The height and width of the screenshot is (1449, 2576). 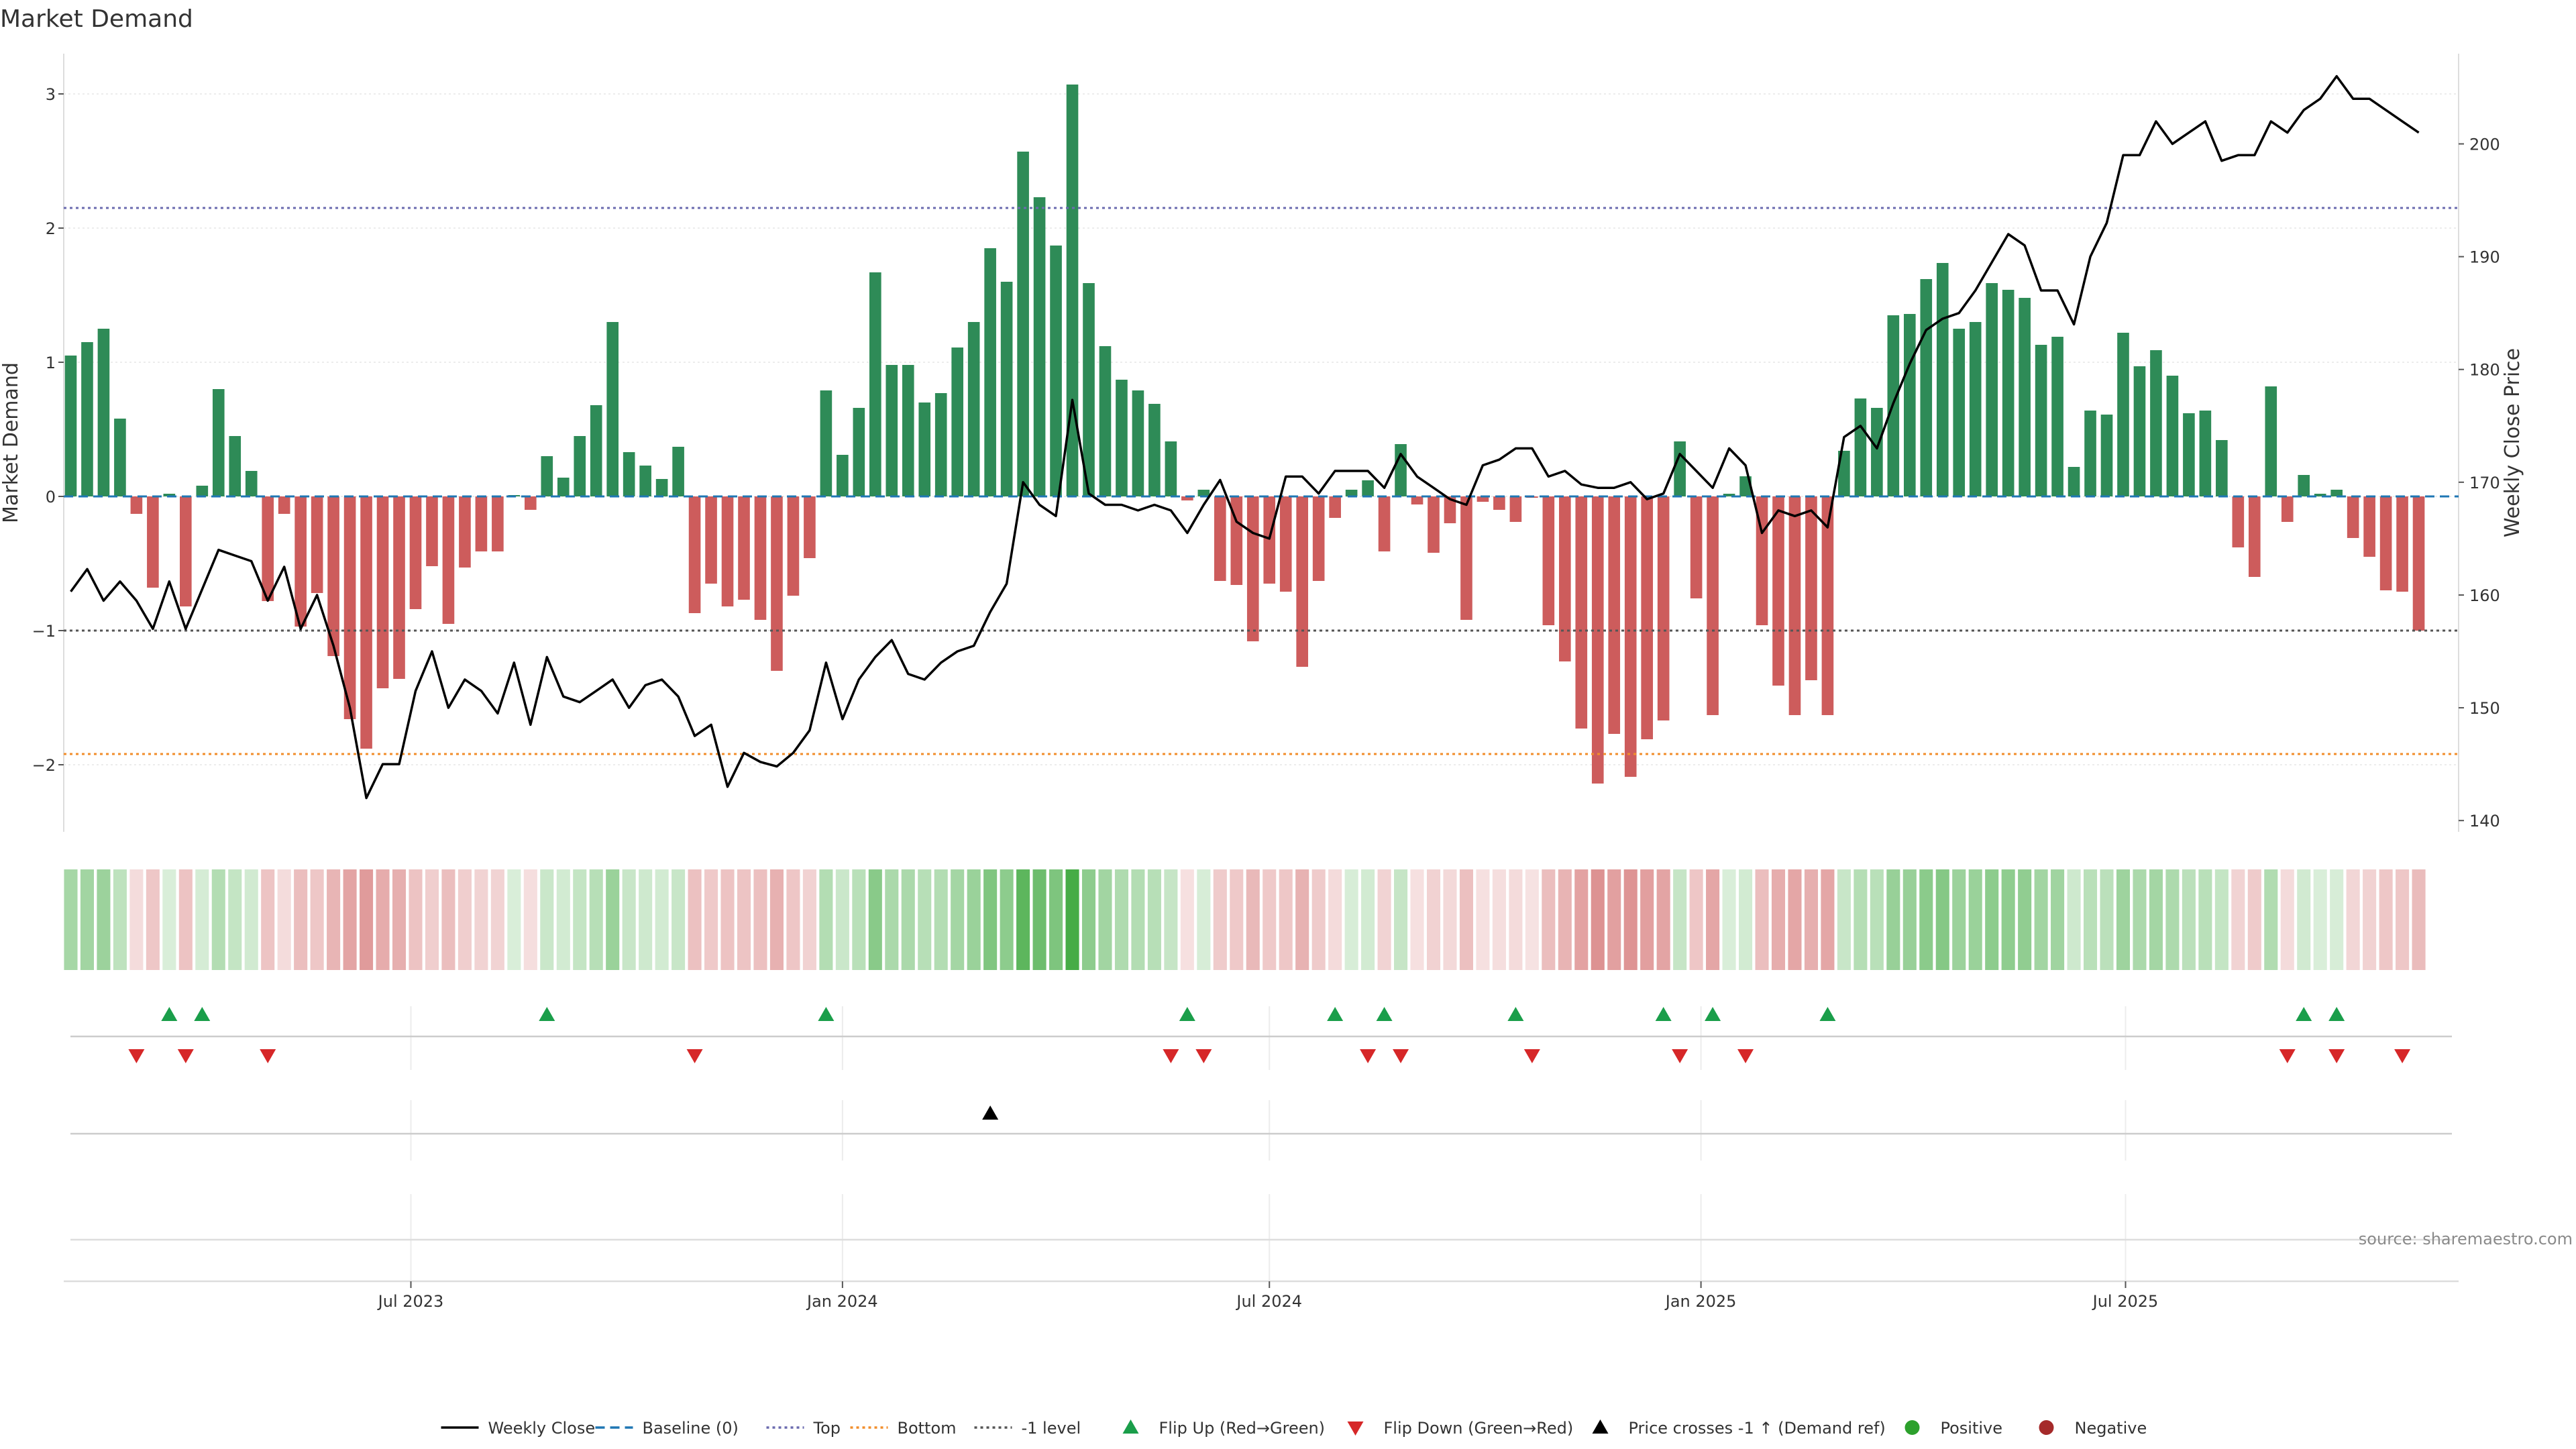 What do you see at coordinates (11, 442) in the screenshot?
I see `y-axis-label: Market Demand` at bounding box center [11, 442].